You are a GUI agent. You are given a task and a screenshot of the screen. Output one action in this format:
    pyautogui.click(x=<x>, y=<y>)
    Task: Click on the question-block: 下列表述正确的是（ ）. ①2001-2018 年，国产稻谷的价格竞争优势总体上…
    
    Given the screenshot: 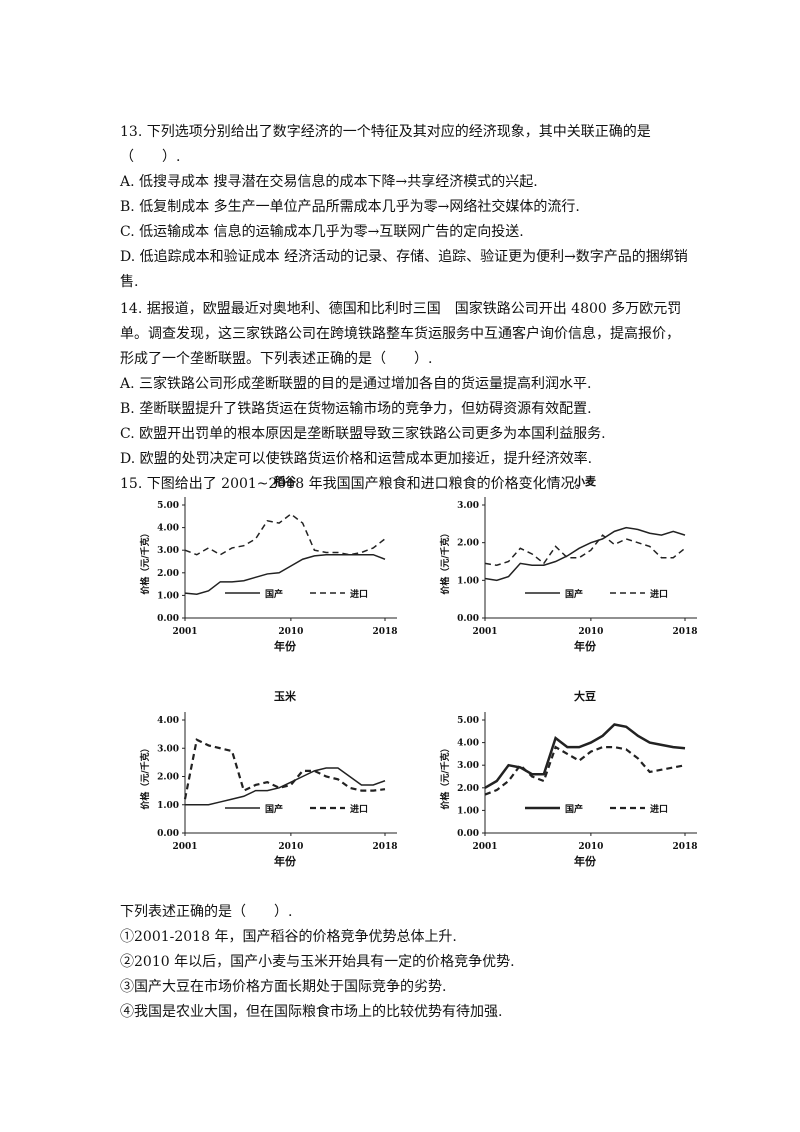 What is the action you would take?
    pyautogui.click(x=406, y=962)
    